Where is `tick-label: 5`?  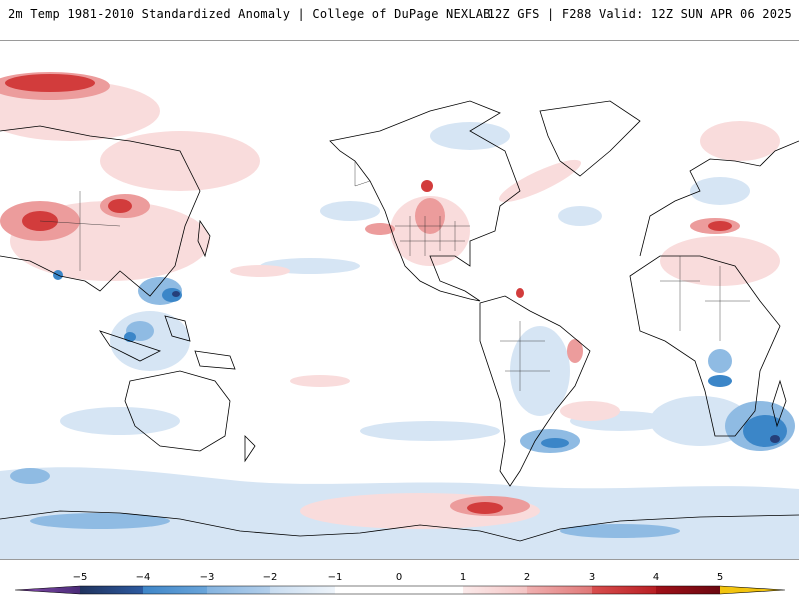 tick-label: 5 is located at coordinates (720, 577).